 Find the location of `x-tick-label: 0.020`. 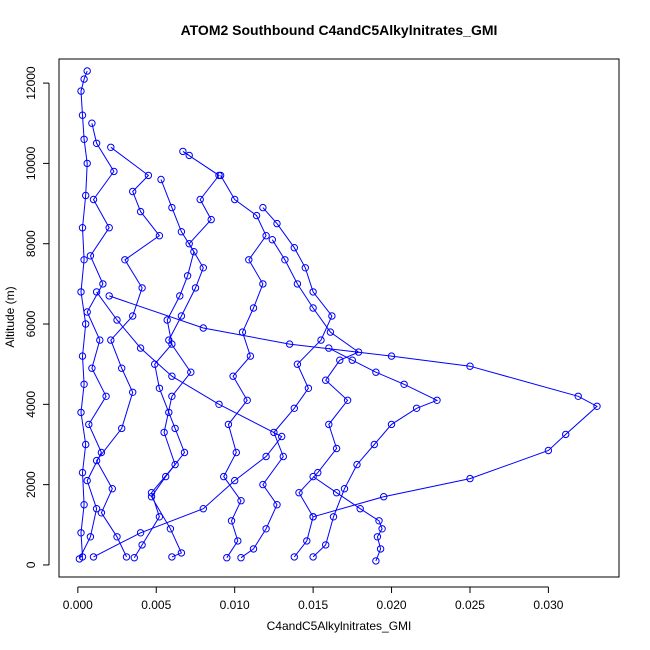

x-tick-label: 0.020 is located at coordinates (392, 605).